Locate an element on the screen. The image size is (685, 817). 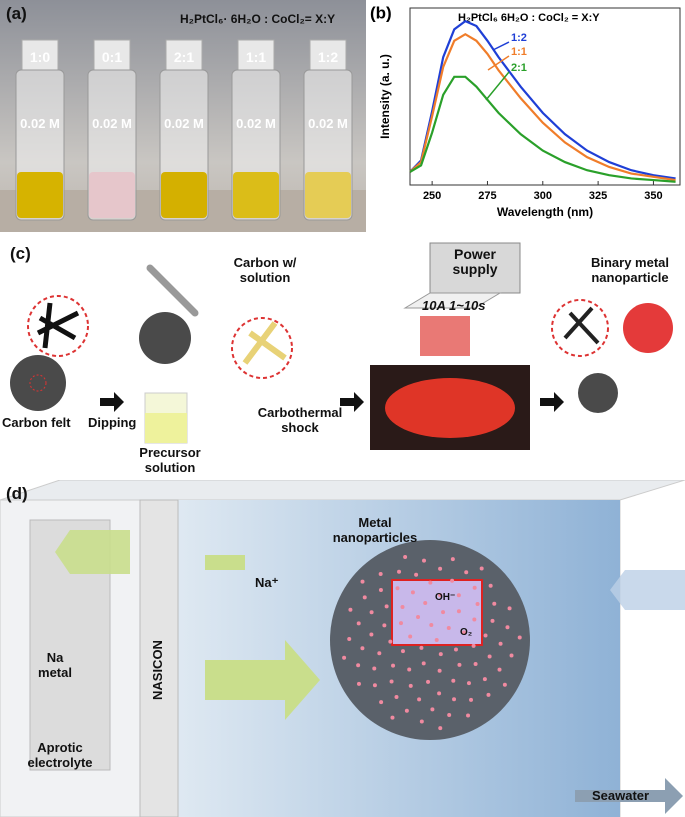
step-label: Carbon w/ solution is located at coordinates (265, 270).